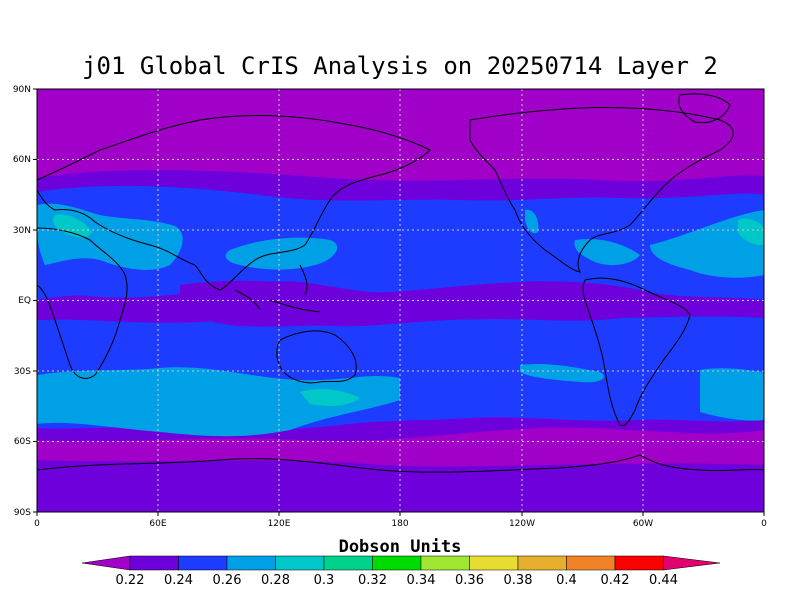 This screenshot has height=600, width=800. What do you see at coordinates (178, 580) in the screenshot?
I see `colorbar-label: 0.24` at bounding box center [178, 580].